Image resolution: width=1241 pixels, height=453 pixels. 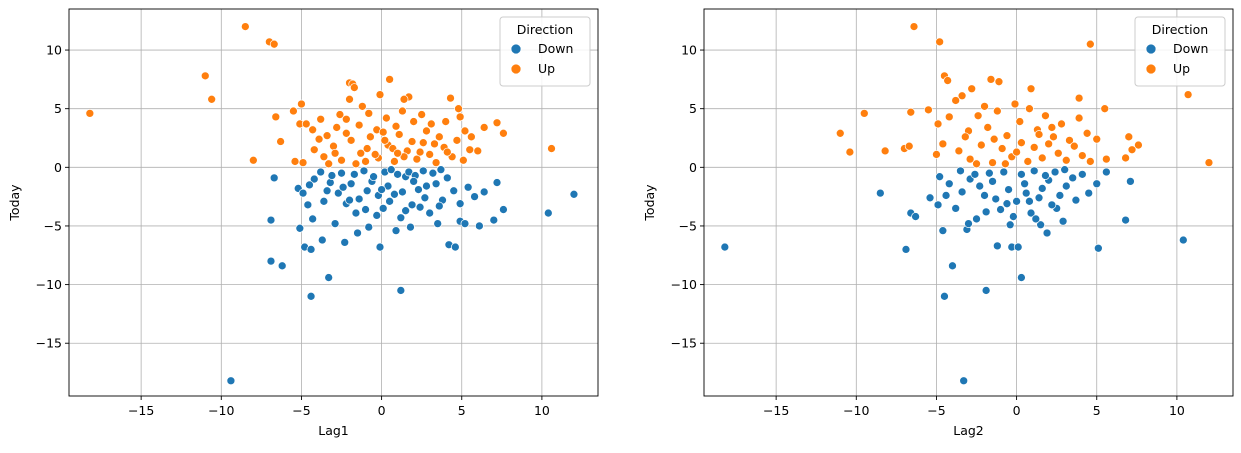 What do you see at coordinates (1017, 410) in the screenshot?
I see `chart-2-x-tick-label: 0` at bounding box center [1017, 410].